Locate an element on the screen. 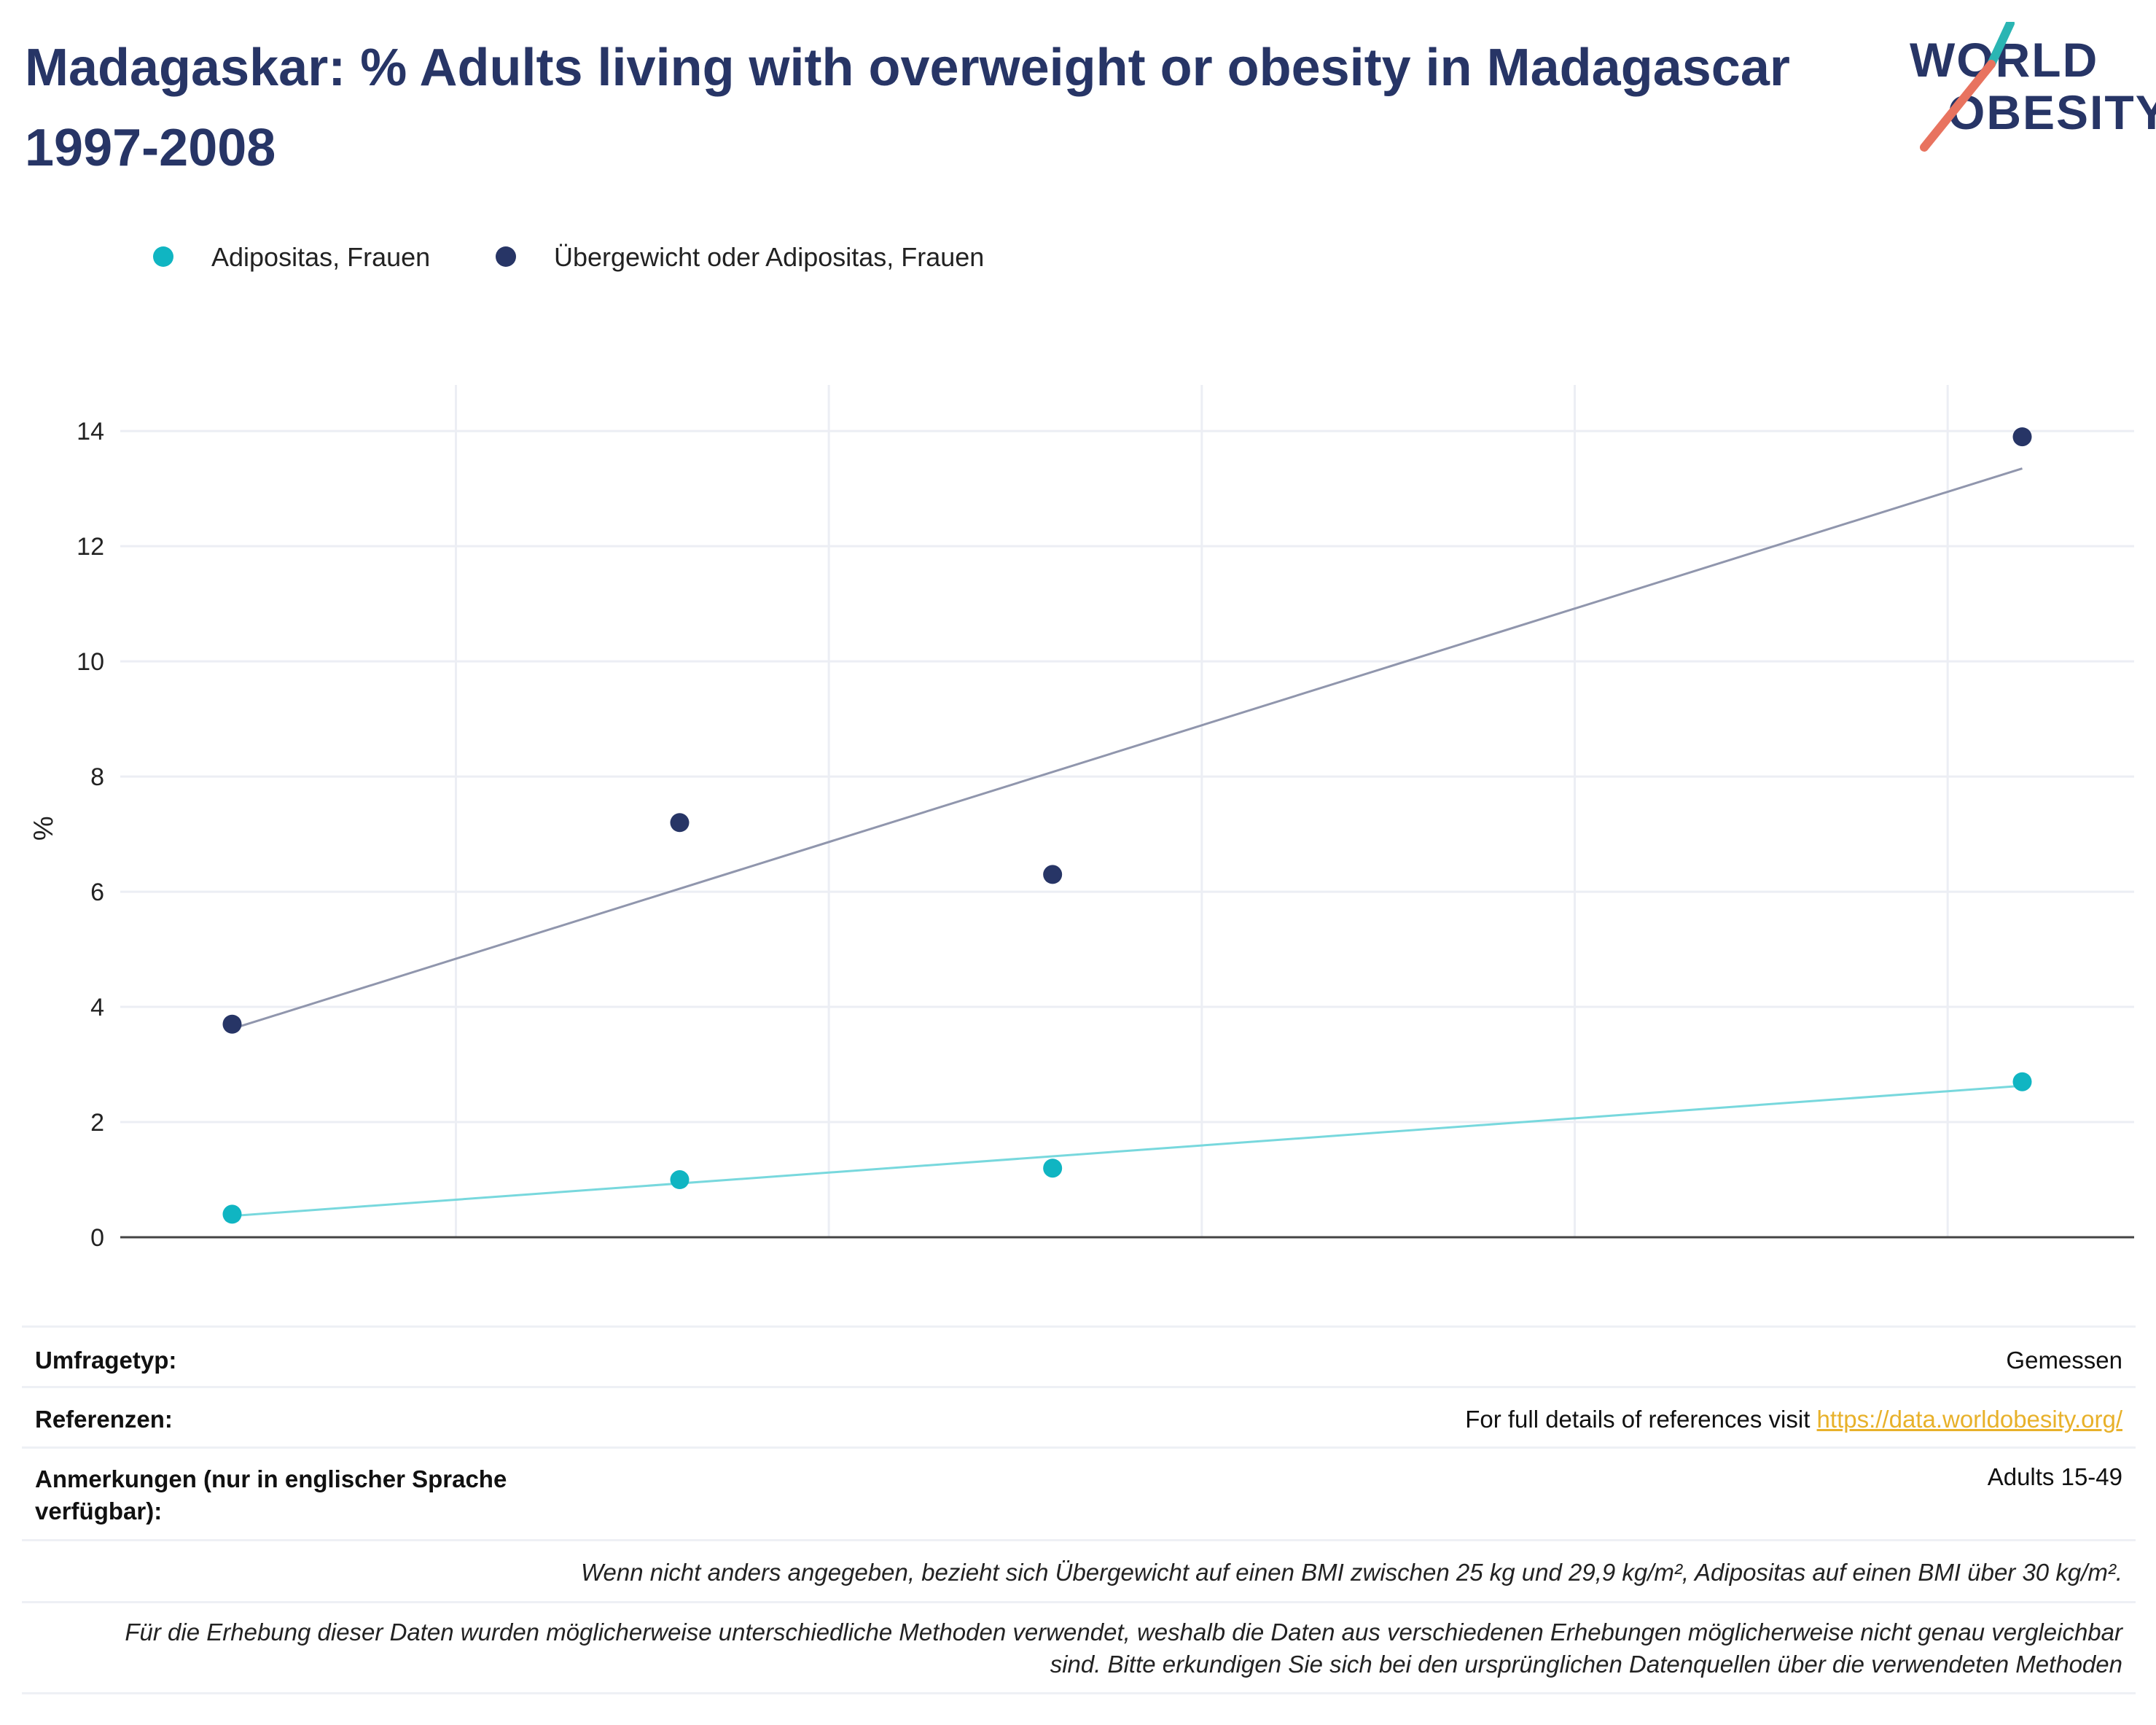 The width and height of the screenshot is (2156, 1725). y-tick-label: 14 is located at coordinates (91, 432).